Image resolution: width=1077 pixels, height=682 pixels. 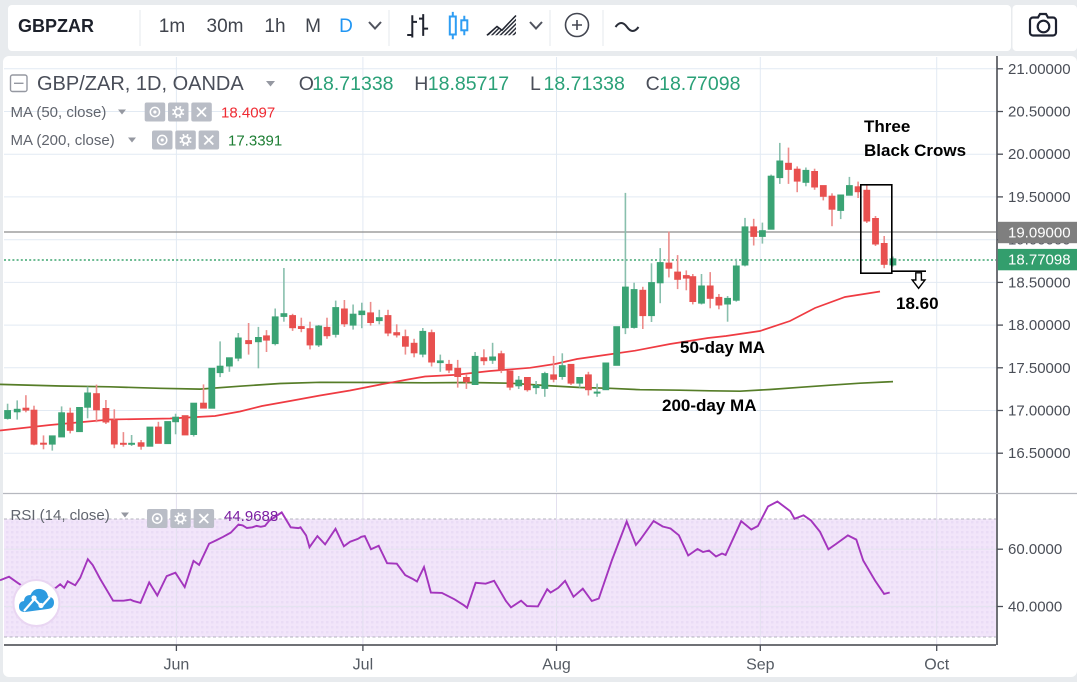 I want to click on svg-text: RSI (14, close), so click(x=60, y=515).